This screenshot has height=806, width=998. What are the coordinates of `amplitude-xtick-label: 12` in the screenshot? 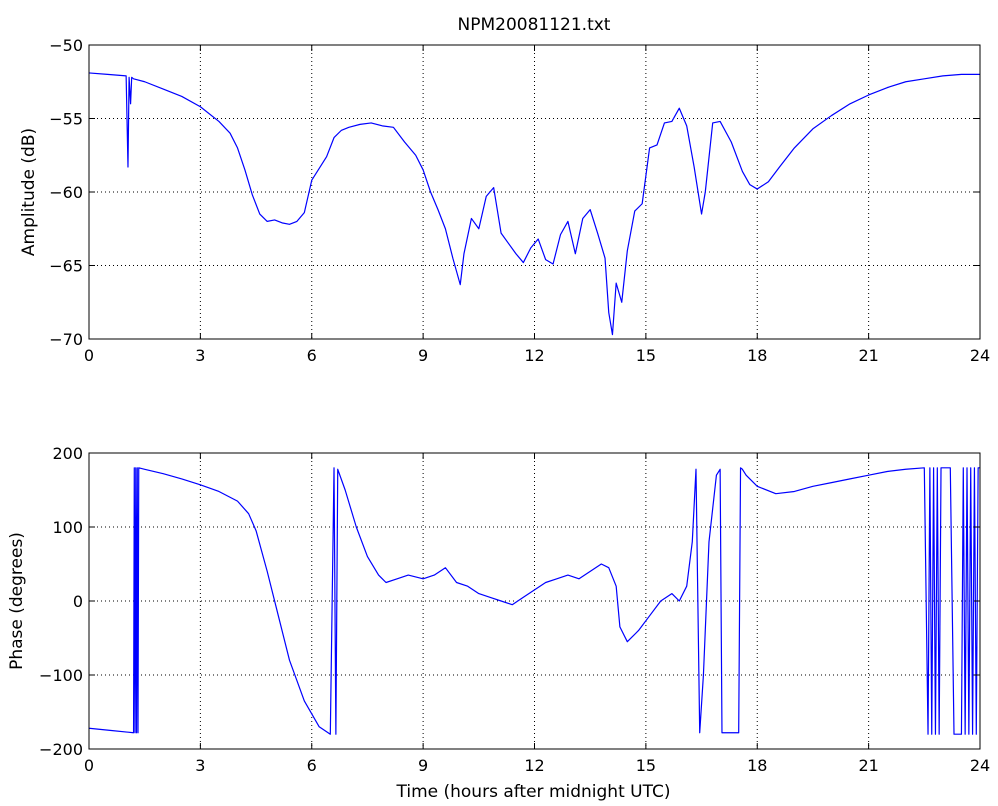 It's located at (534, 355).